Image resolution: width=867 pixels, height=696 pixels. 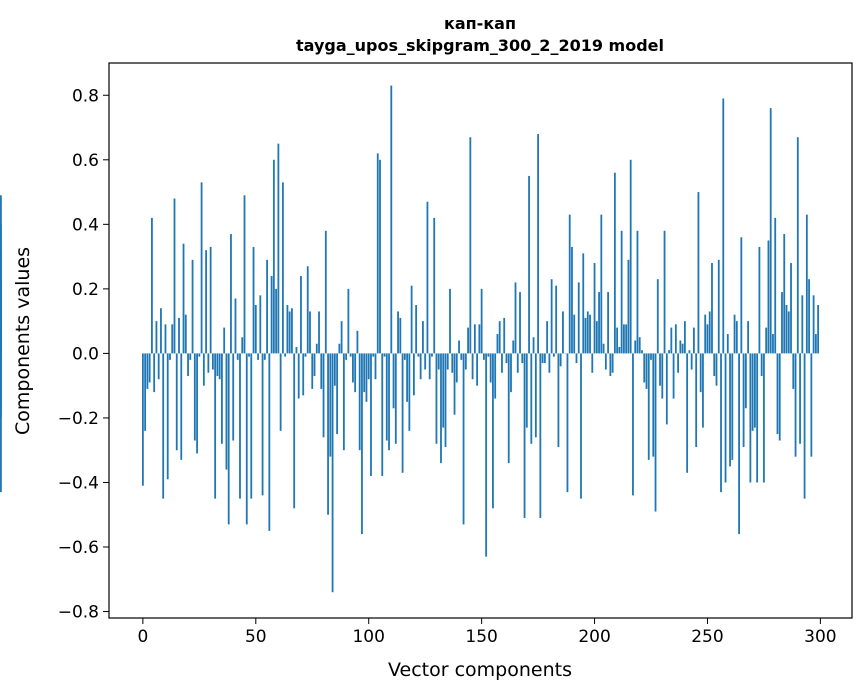 What do you see at coordinates (78, 548) in the screenshot?
I see `y-tick-label: −0.6` at bounding box center [78, 548].